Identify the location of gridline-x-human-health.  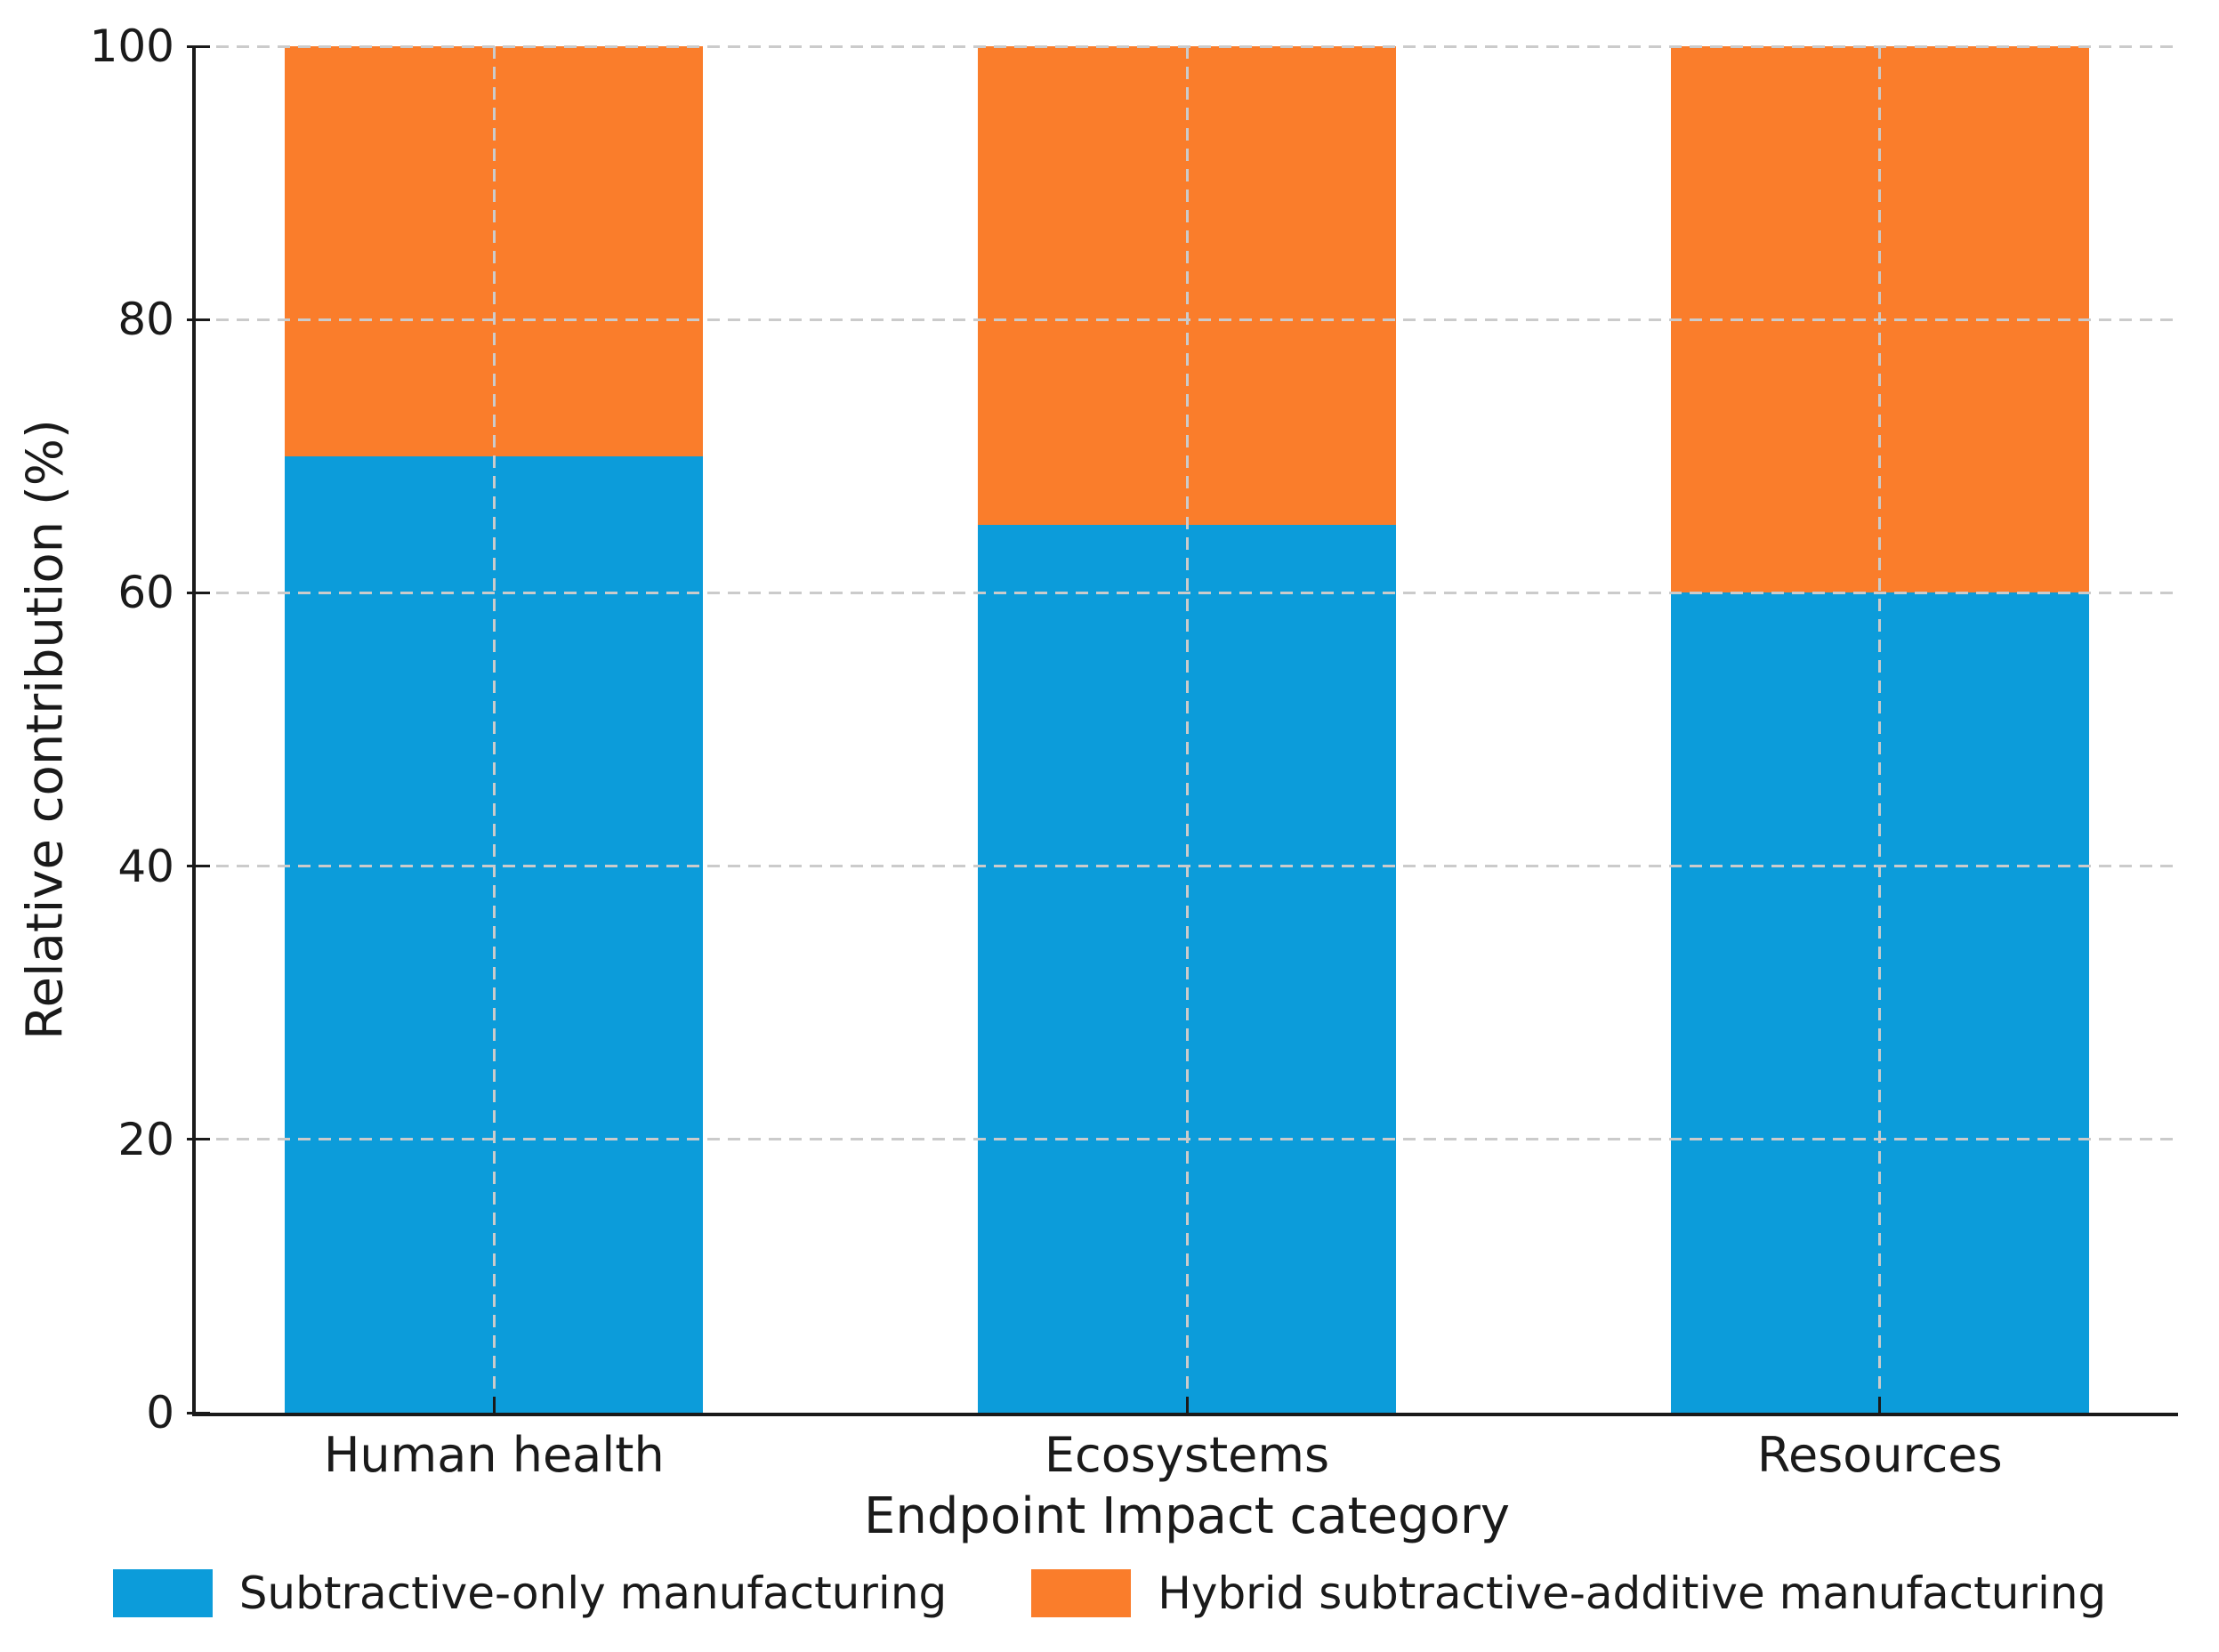
(494, 729).